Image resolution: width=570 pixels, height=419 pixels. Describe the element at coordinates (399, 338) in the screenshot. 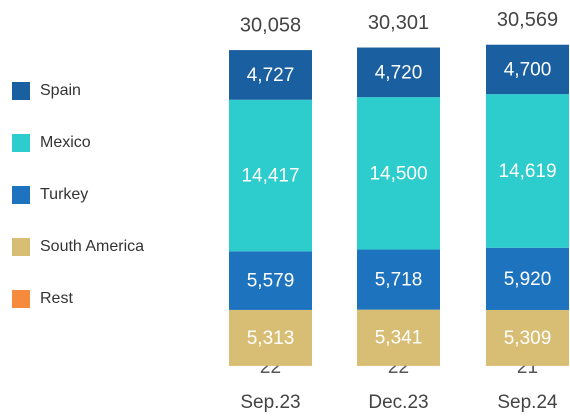

I see `data-label: 5,341` at that location.